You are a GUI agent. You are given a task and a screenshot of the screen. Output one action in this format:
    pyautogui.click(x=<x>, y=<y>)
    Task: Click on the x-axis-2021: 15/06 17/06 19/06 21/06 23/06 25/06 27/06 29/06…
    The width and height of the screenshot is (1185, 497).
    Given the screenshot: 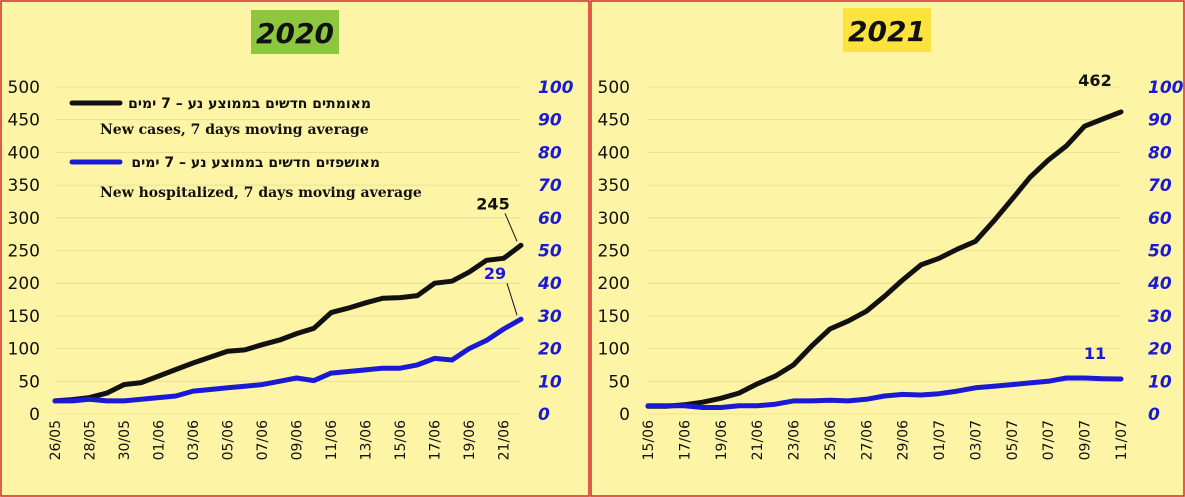 What is the action you would take?
    pyautogui.click(x=885, y=440)
    